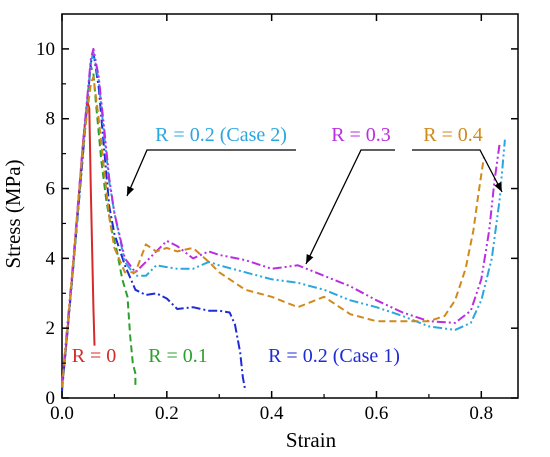 This screenshot has height=457, width=550. Describe the element at coordinates (51, 328) in the screenshot. I see `y-tick-label: 2` at that location.